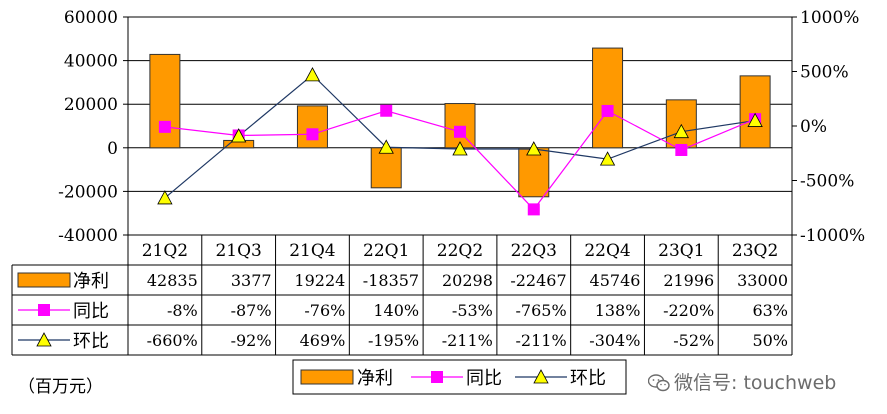 The image size is (887, 414). What do you see at coordinates (112, 149) in the screenshot?
I see `left-tick-label: 0` at bounding box center [112, 149].